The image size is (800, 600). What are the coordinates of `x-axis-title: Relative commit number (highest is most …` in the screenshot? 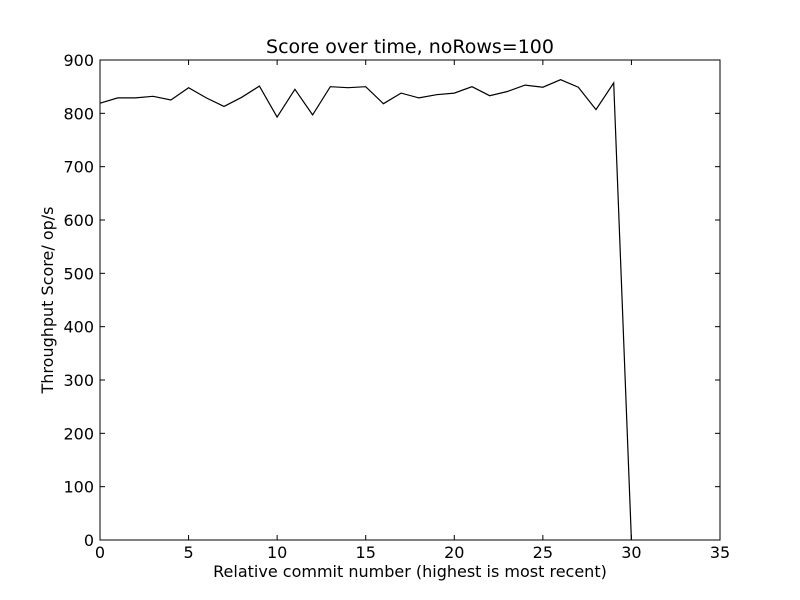 It's located at (410, 571).